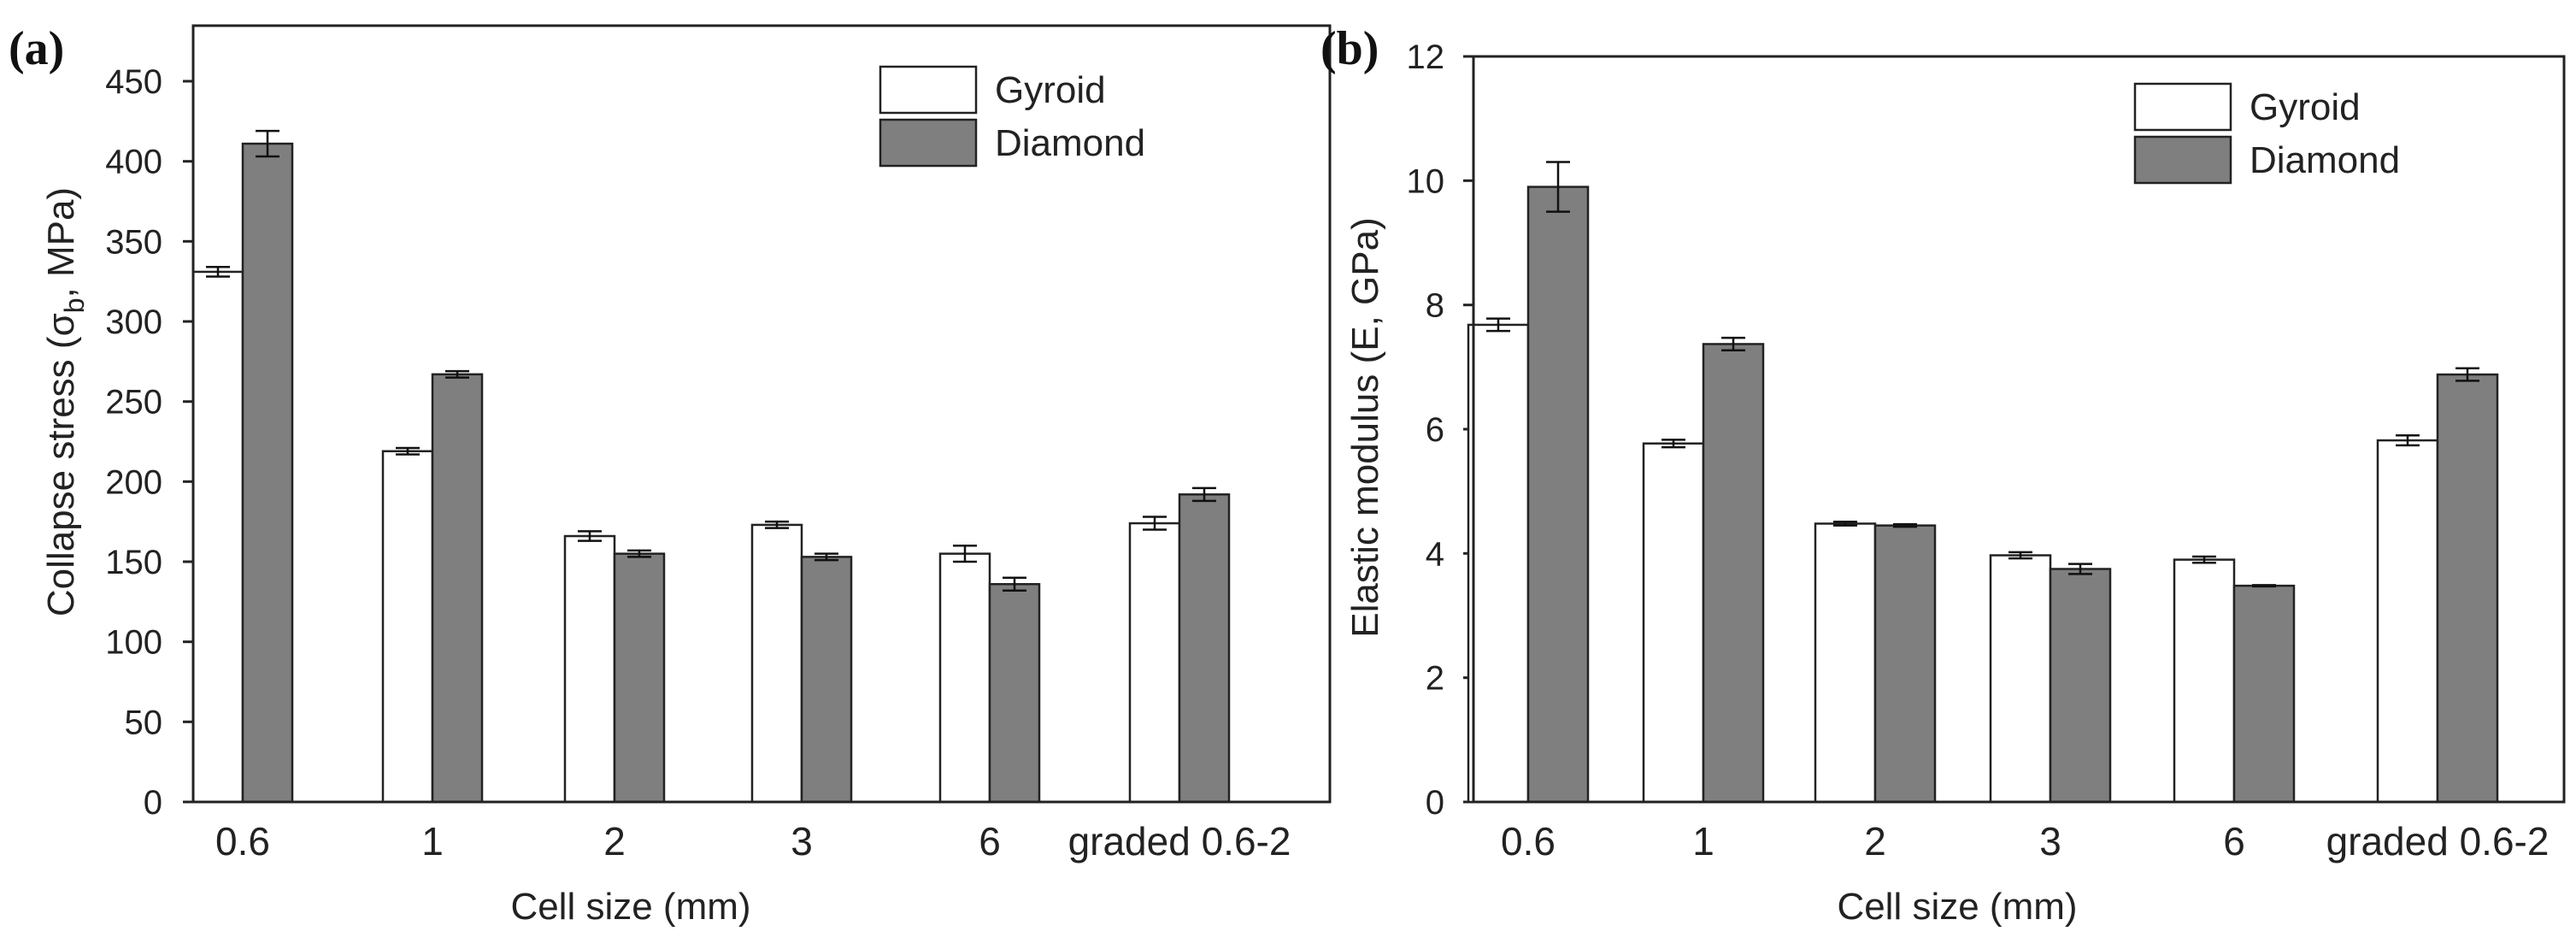 Image resolution: width=2576 pixels, height=949 pixels. What do you see at coordinates (2182, 107) in the screenshot?
I see `legend-swatch-b-gyroid` at bounding box center [2182, 107].